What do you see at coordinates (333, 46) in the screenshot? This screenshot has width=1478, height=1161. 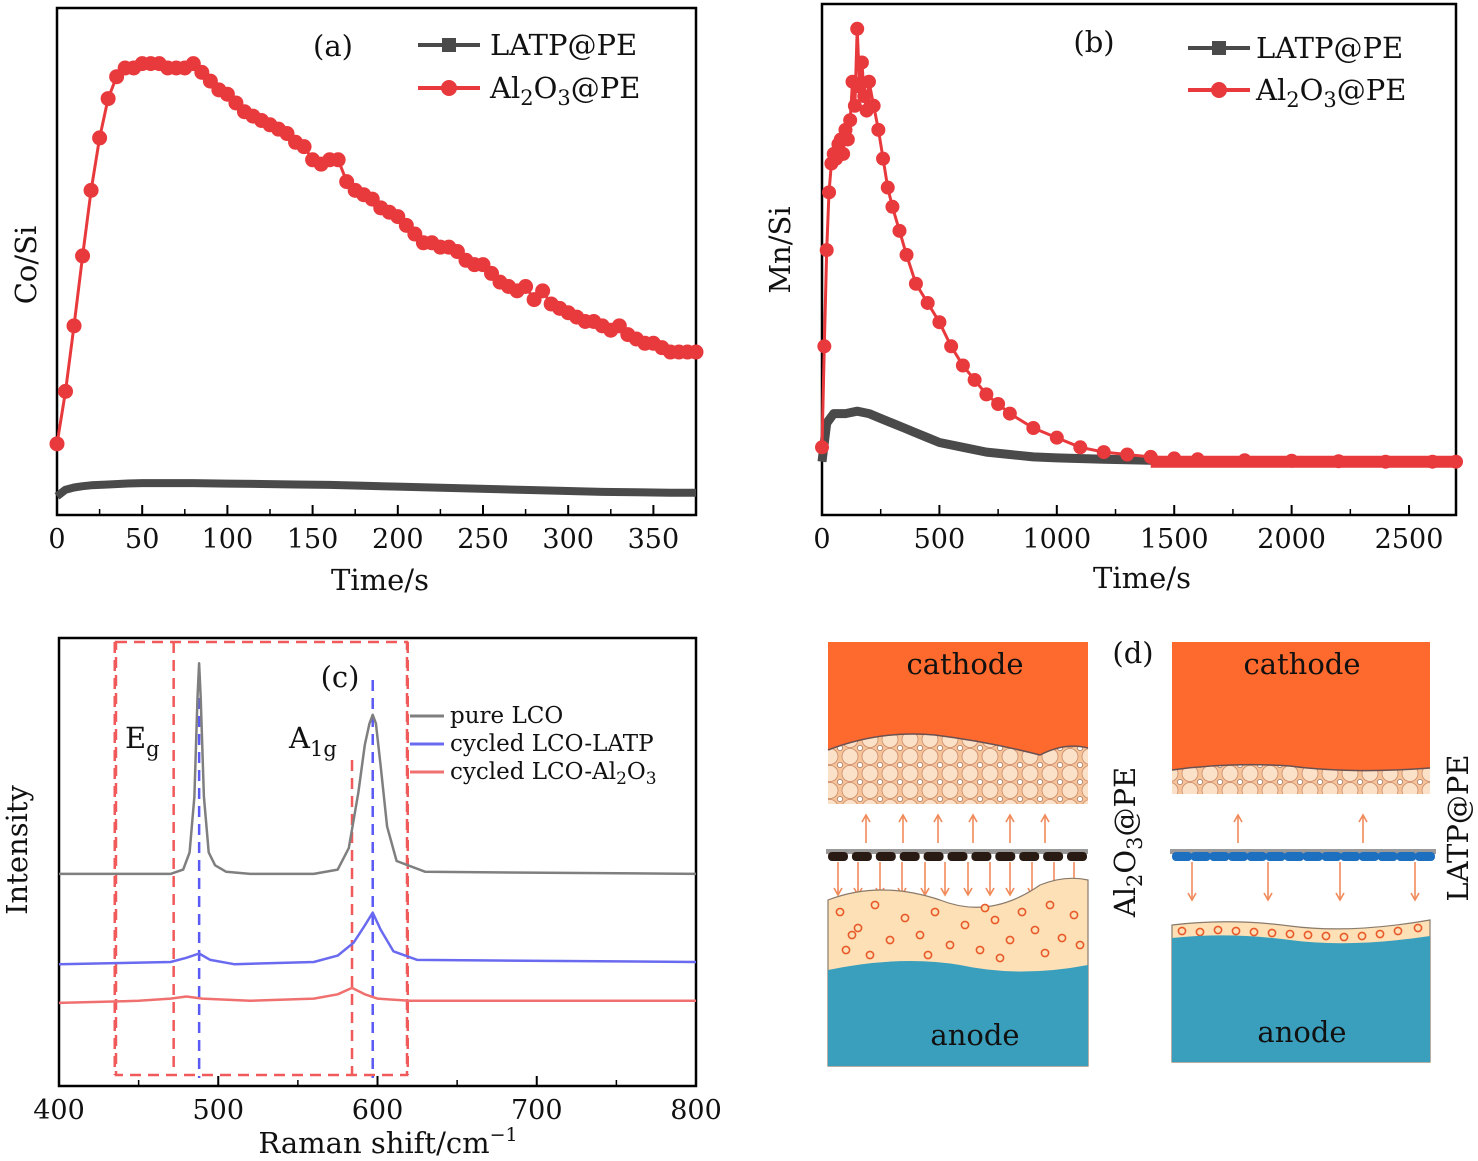 I see `panel-label-a: (a)` at bounding box center [333, 46].